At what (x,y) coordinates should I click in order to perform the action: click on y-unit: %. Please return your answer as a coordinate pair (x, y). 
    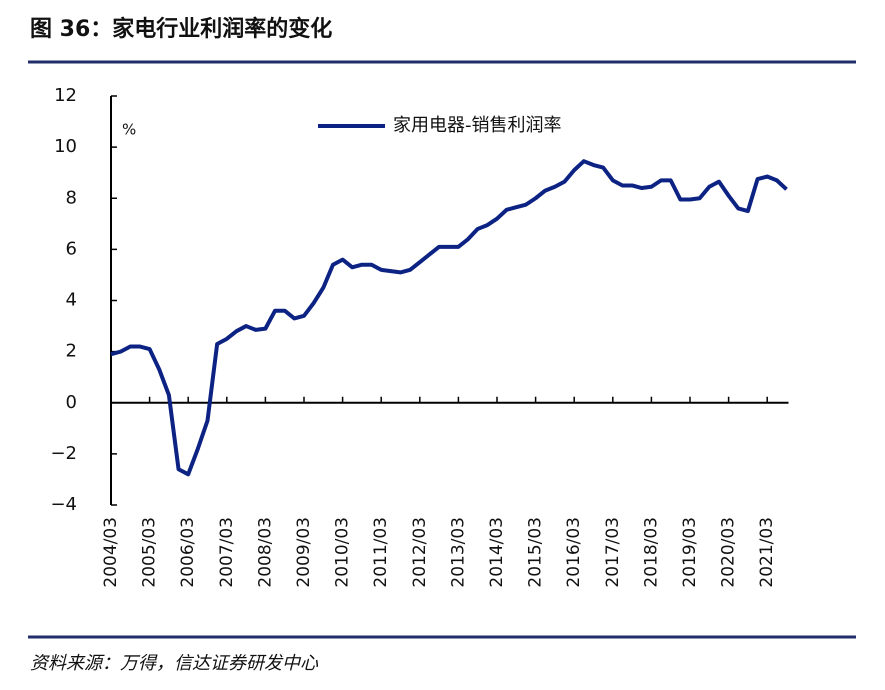
    Looking at the image, I should click on (129, 130).